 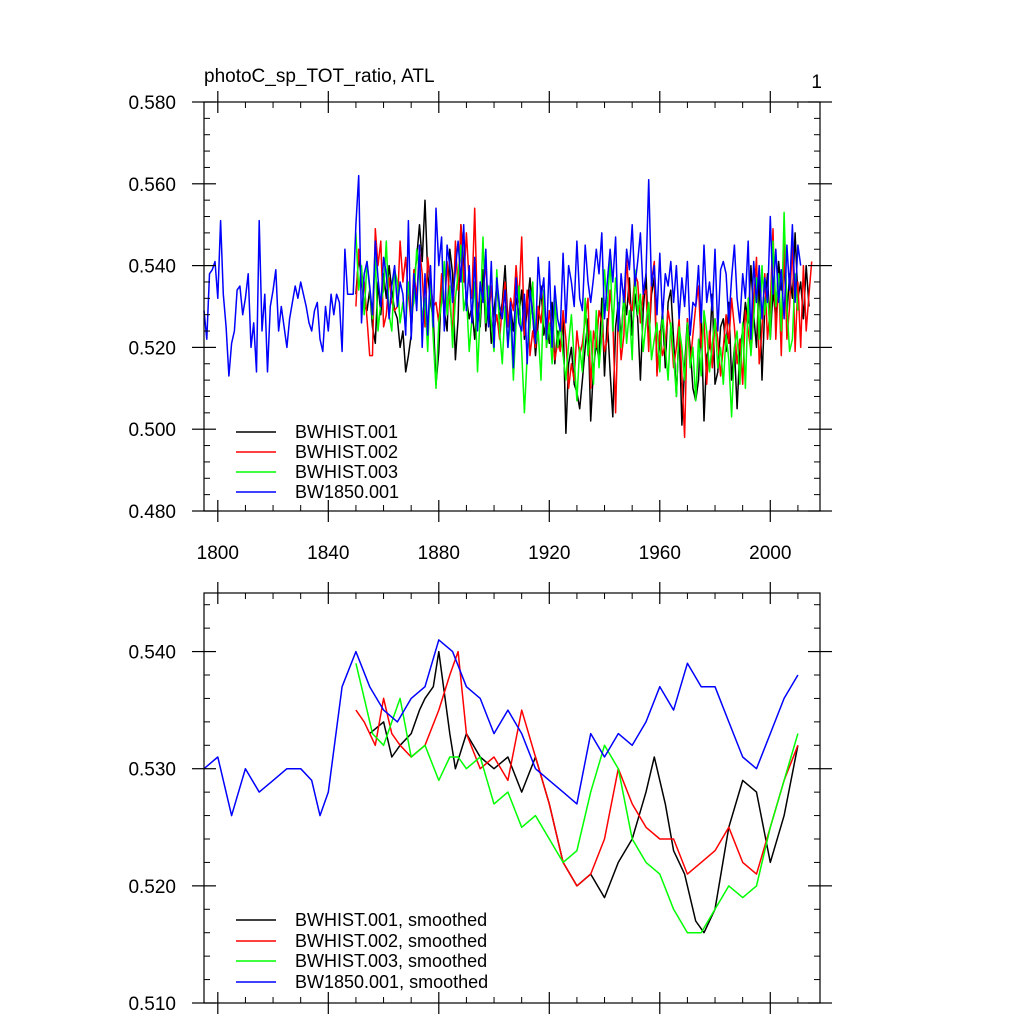 What do you see at coordinates (660, 553) in the screenshot?
I see `x-tick-label: 1960` at bounding box center [660, 553].